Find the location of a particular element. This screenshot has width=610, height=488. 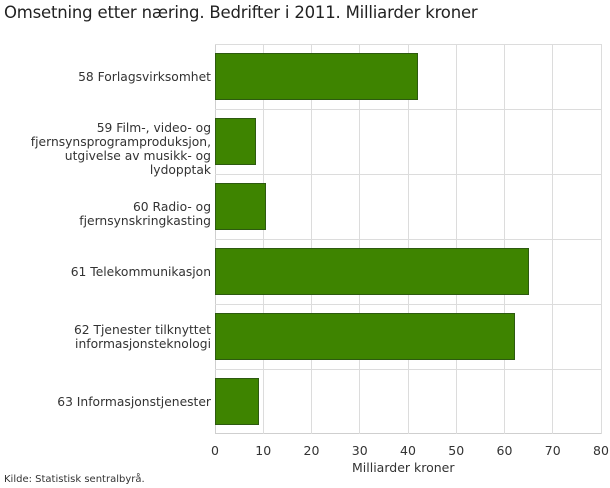

category-label: 60 Radio- og fjernsynskringkasting is located at coordinates (106, 214).